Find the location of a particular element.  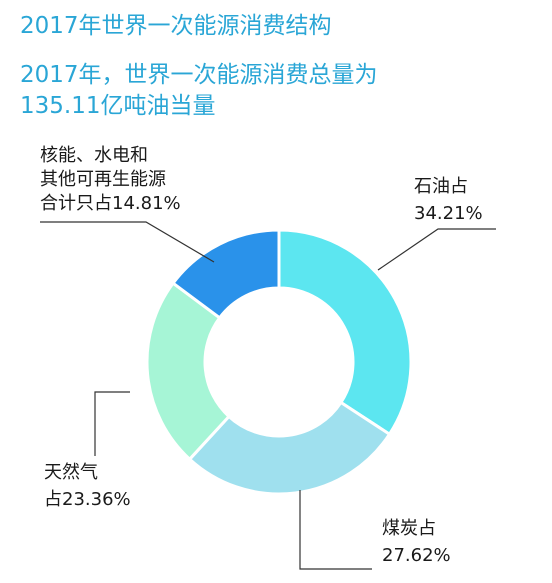

slice-coal is located at coordinates (290, 448).